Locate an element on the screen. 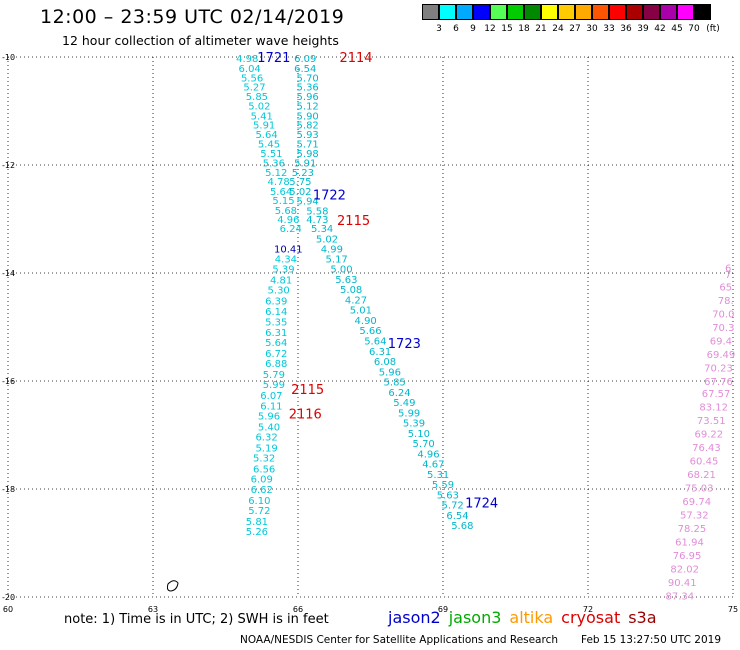  wave-height-value: 6.88 is located at coordinates (276, 364).